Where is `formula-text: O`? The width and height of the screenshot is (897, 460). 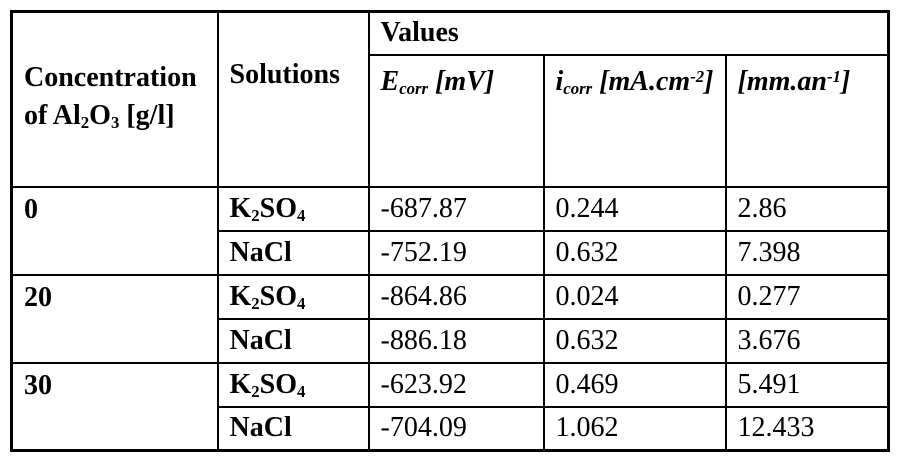
formula-text: O is located at coordinates (100, 115).